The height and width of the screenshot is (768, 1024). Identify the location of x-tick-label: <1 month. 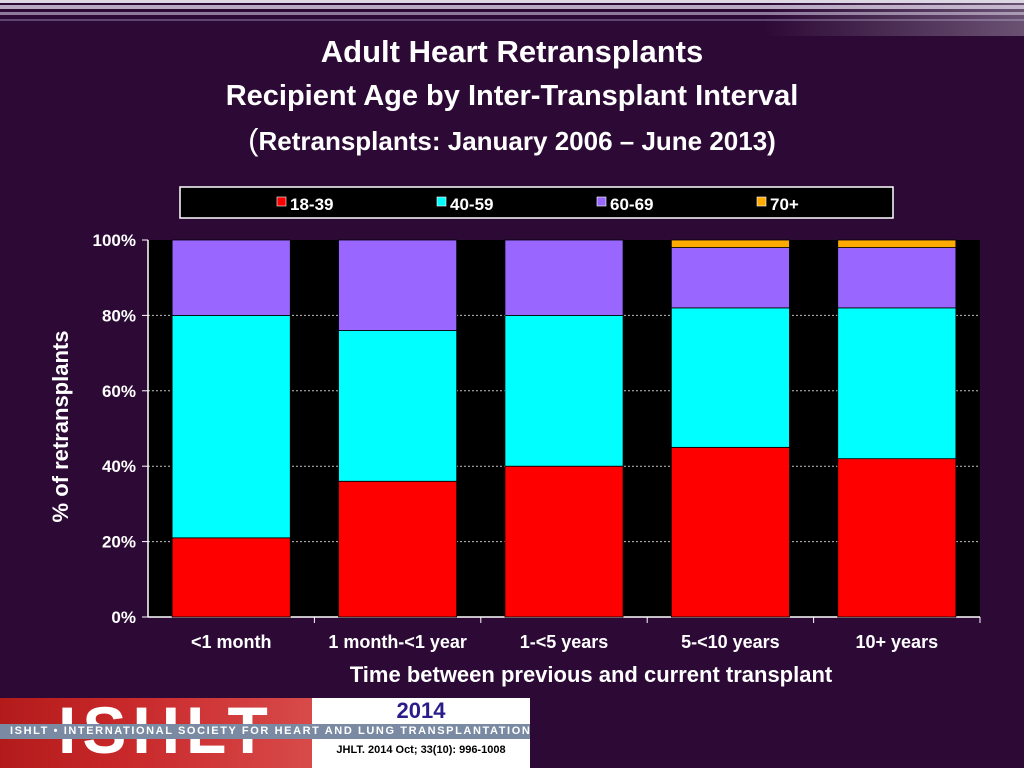
(231, 642).